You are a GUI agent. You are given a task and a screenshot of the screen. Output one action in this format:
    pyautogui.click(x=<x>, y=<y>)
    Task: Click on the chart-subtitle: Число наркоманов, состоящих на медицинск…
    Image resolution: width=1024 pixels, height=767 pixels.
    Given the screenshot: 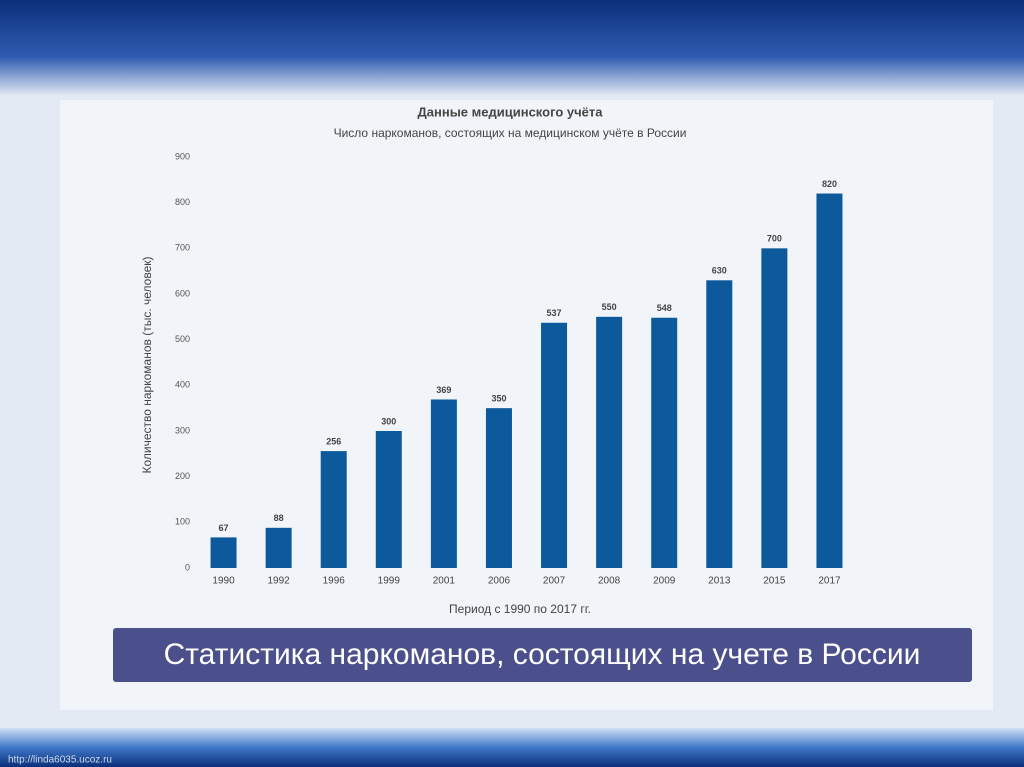 What is the action you would take?
    pyautogui.click(x=510, y=133)
    